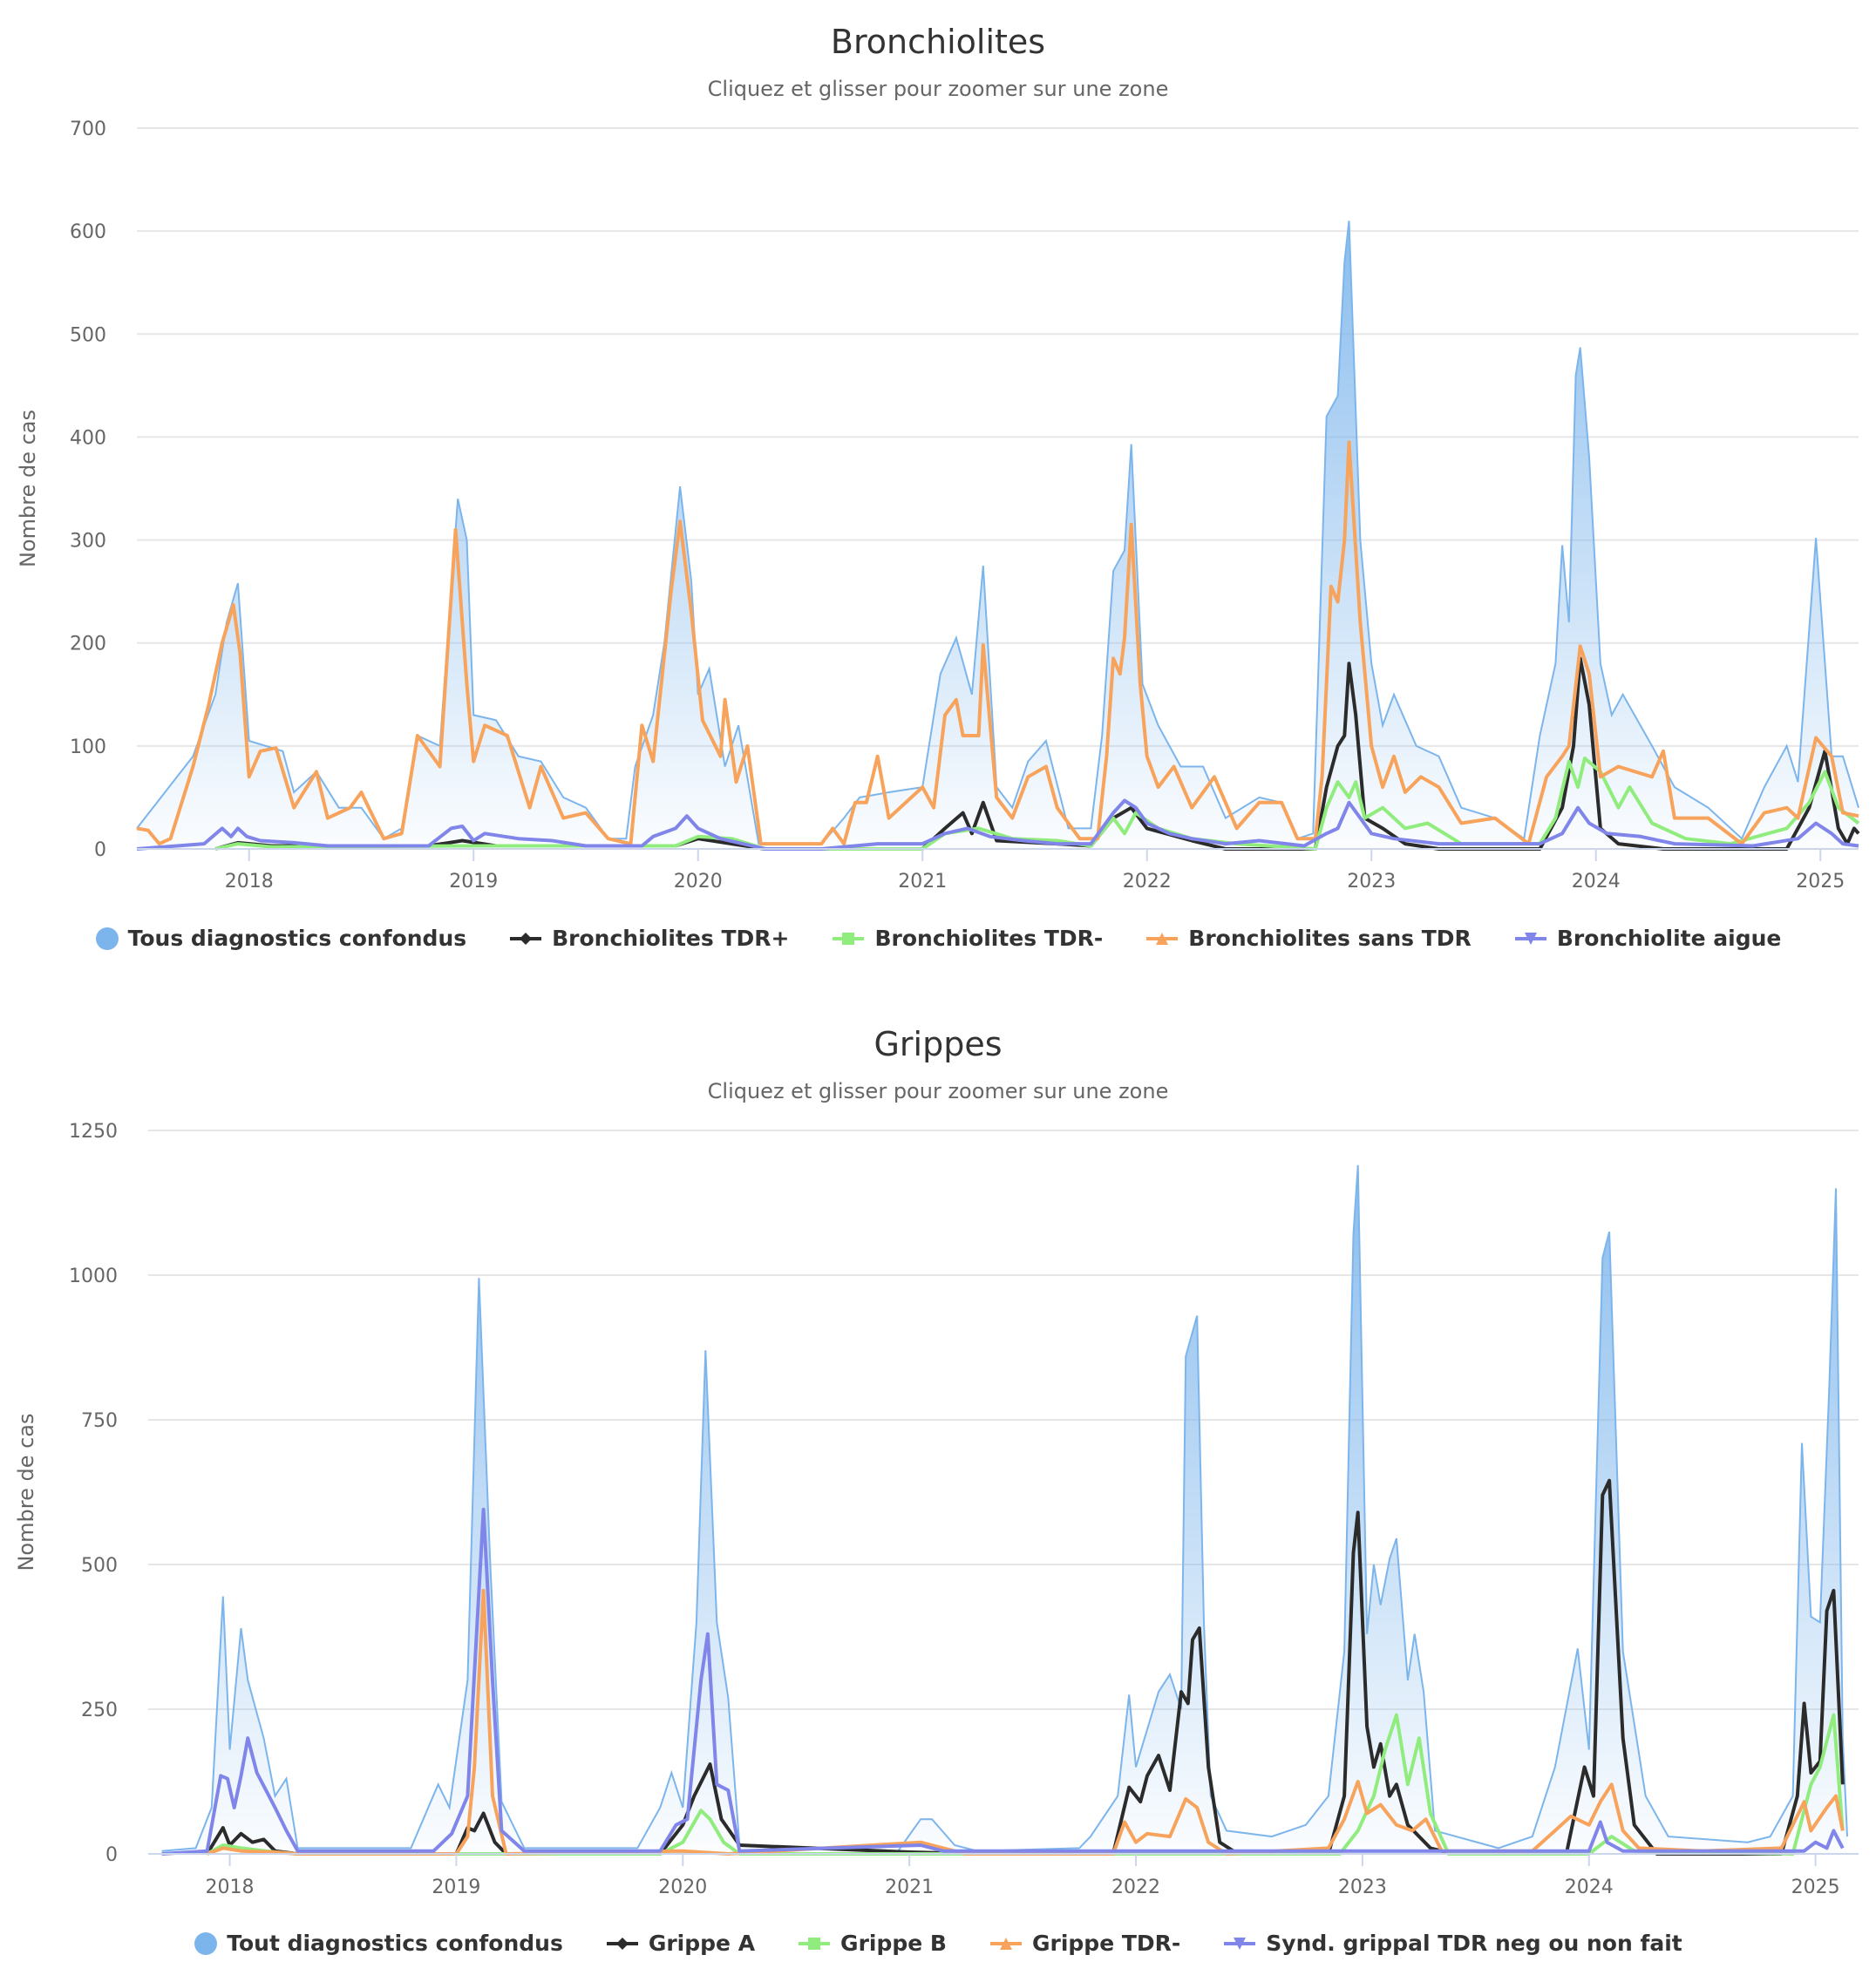  I want to click on y-tick-label: 200, so click(88, 644).